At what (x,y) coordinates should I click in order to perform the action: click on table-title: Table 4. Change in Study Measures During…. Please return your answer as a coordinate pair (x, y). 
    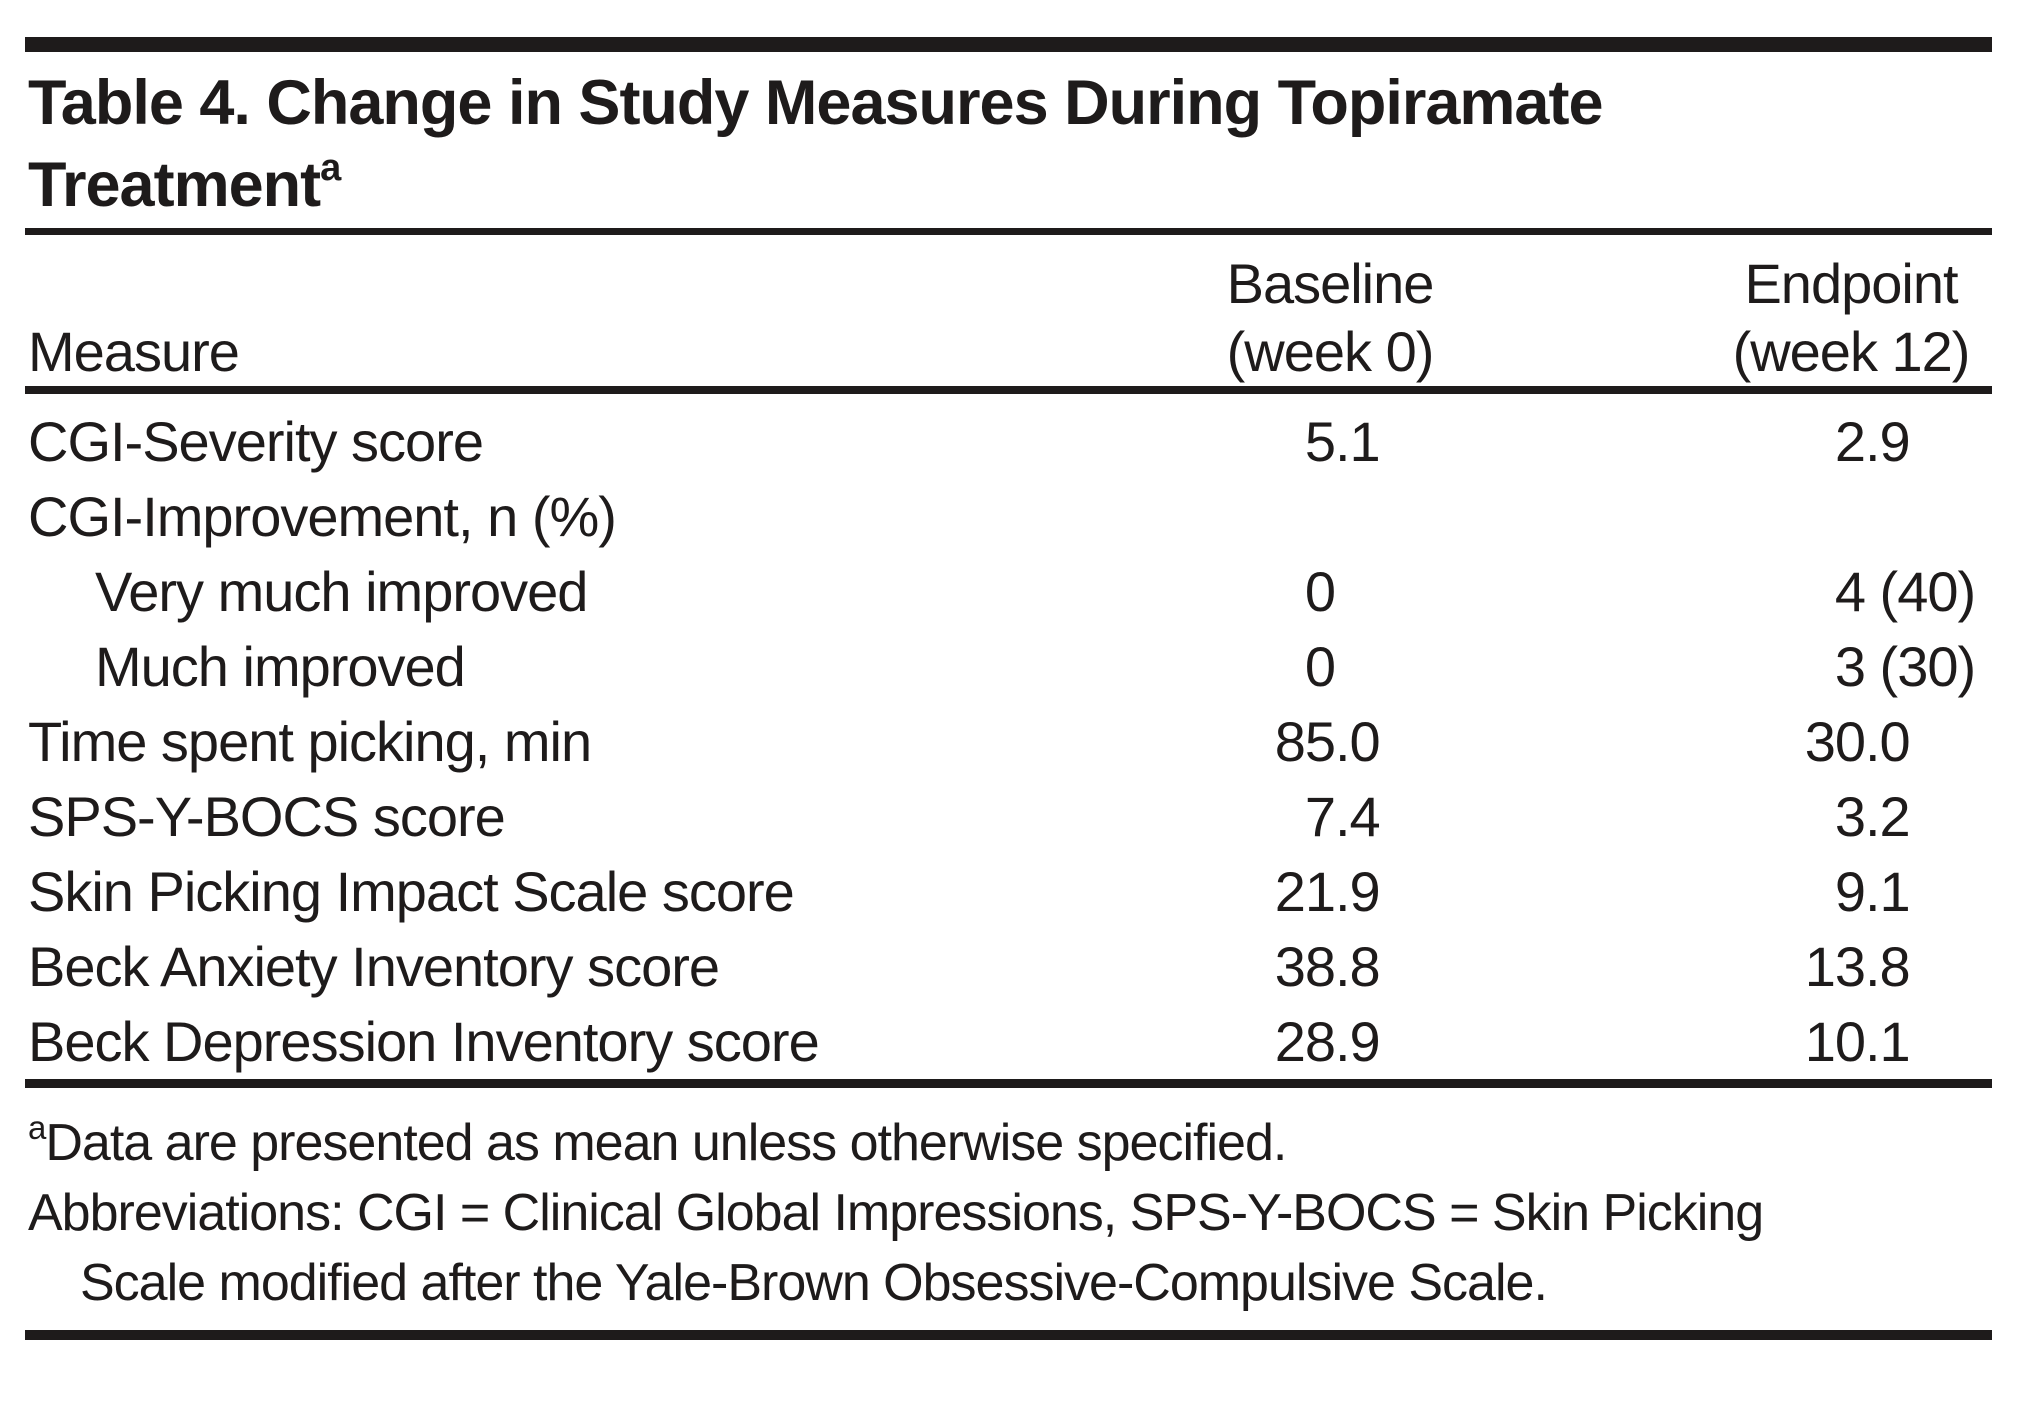
    Looking at the image, I should click on (1008, 144).